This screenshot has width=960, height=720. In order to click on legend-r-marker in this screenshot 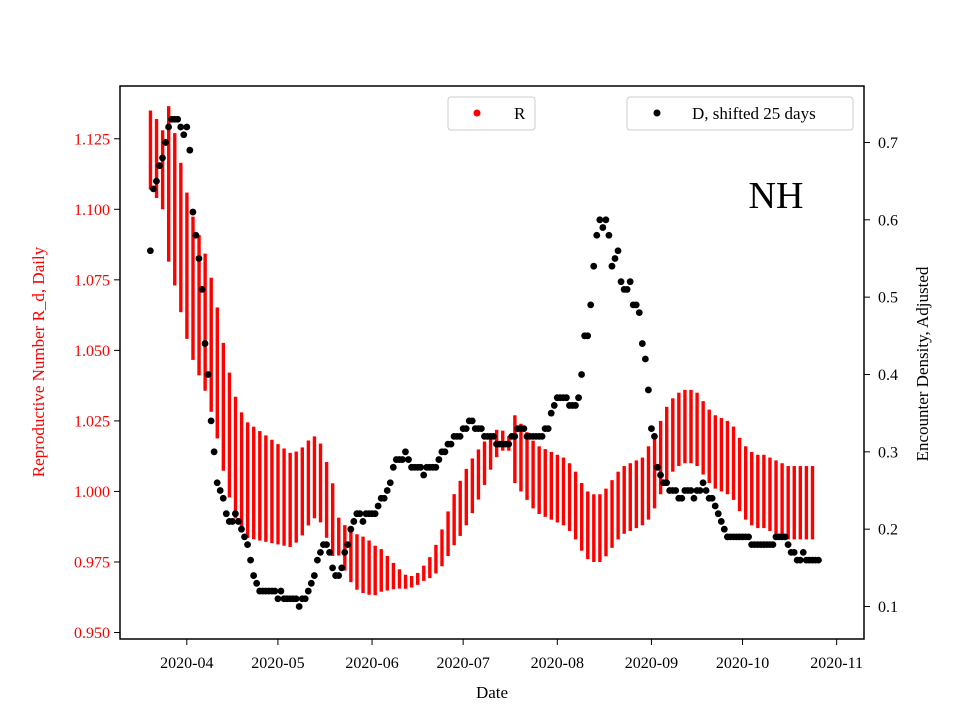, I will do `click(477, 113)`.